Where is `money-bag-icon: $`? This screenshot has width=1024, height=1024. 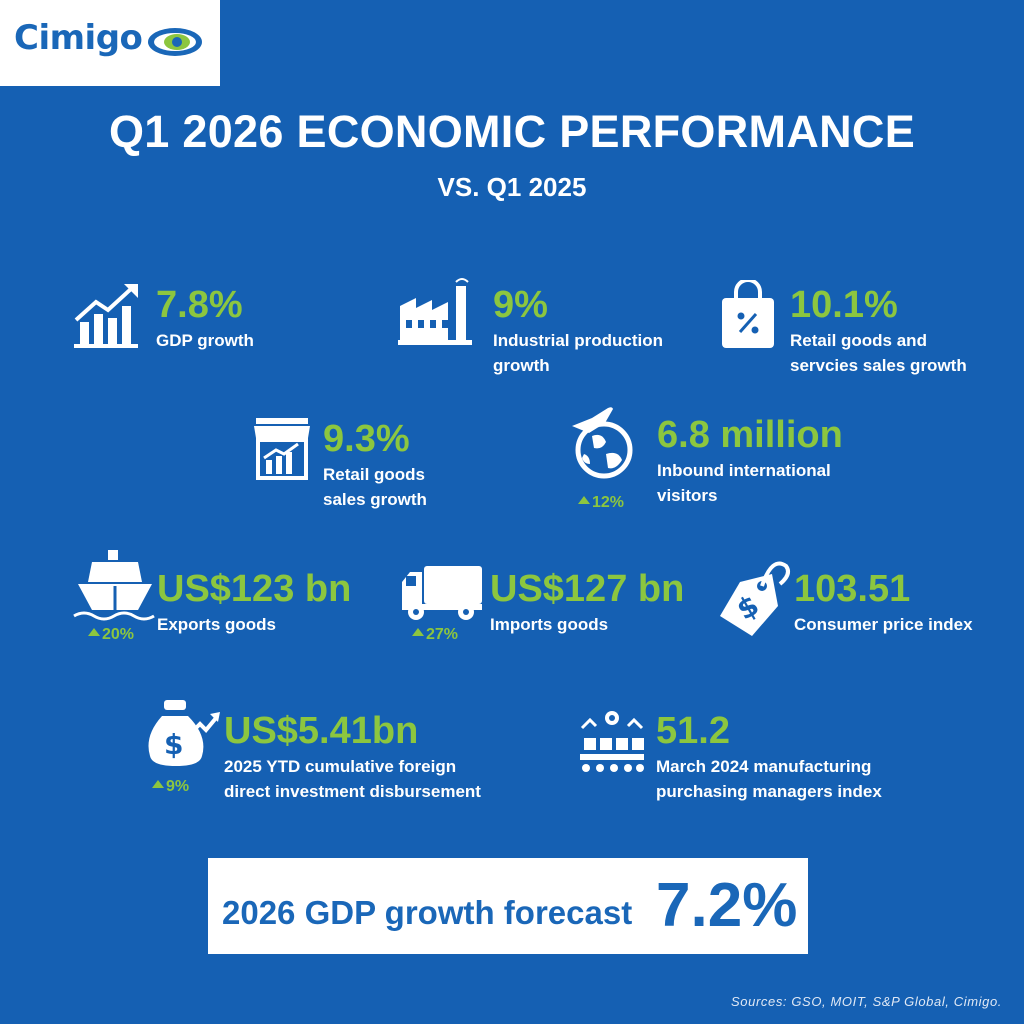 money-bag-icon: $ is located at coordinates (185, 733).